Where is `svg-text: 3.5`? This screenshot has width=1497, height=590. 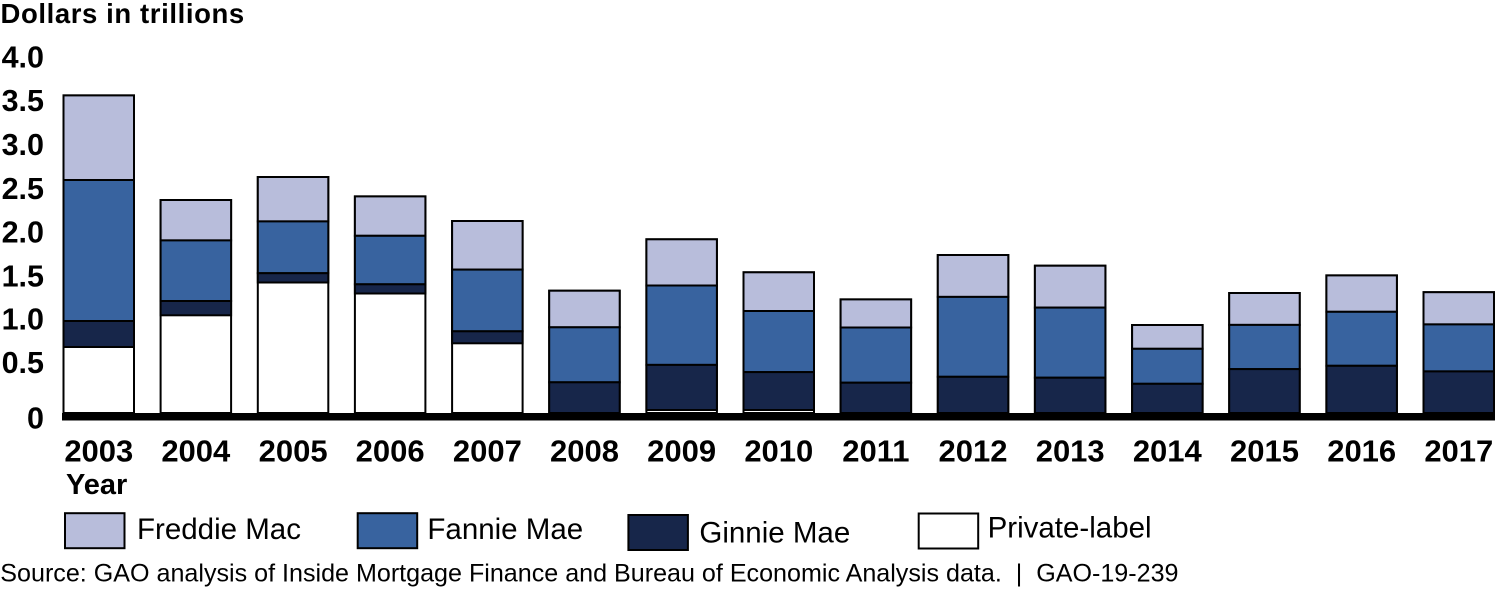 svg-text: 3.5 is located at coordinates (23, 101).